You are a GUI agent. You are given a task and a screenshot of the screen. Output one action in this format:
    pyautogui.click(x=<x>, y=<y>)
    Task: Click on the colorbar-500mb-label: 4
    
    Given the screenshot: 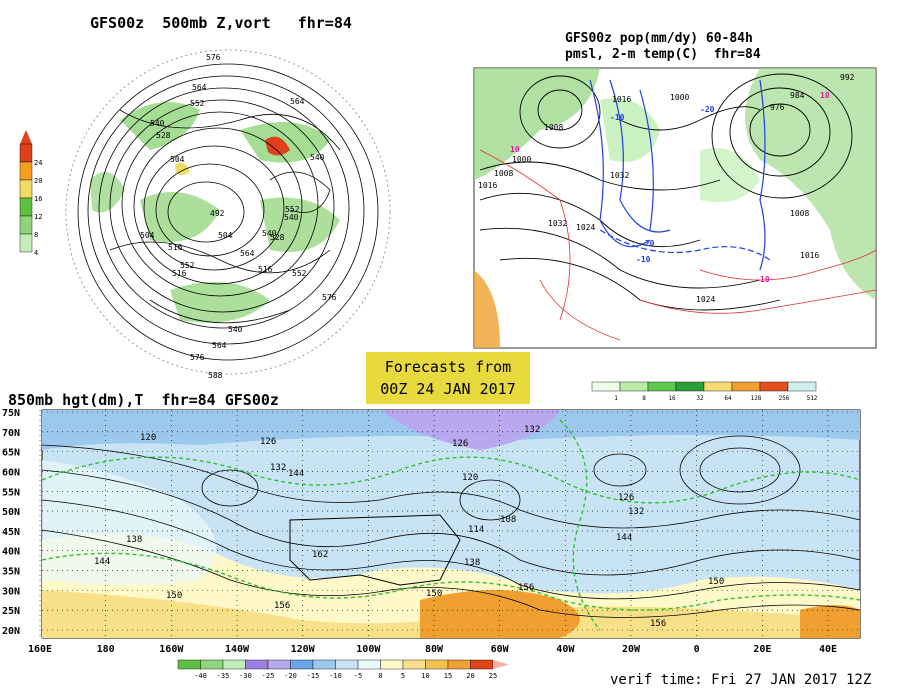 What is the action you would take?
    pyautogui.click(x=36, y=253)
    